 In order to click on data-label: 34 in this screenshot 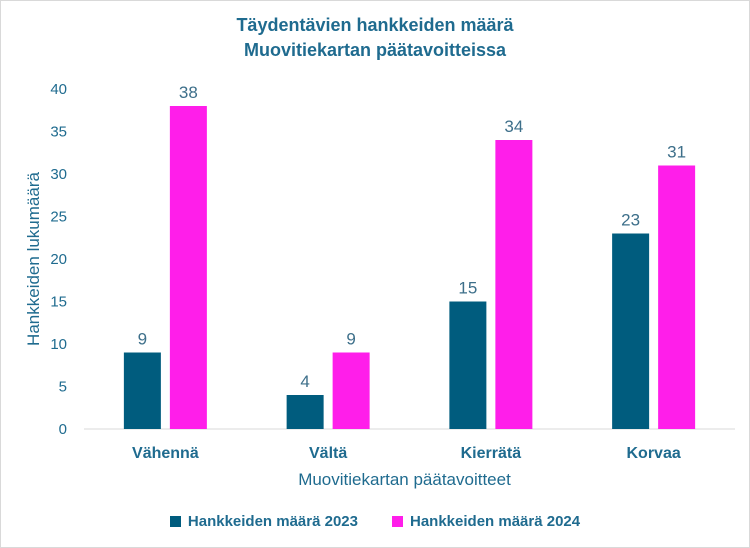, I will do `click(513, 126)`.